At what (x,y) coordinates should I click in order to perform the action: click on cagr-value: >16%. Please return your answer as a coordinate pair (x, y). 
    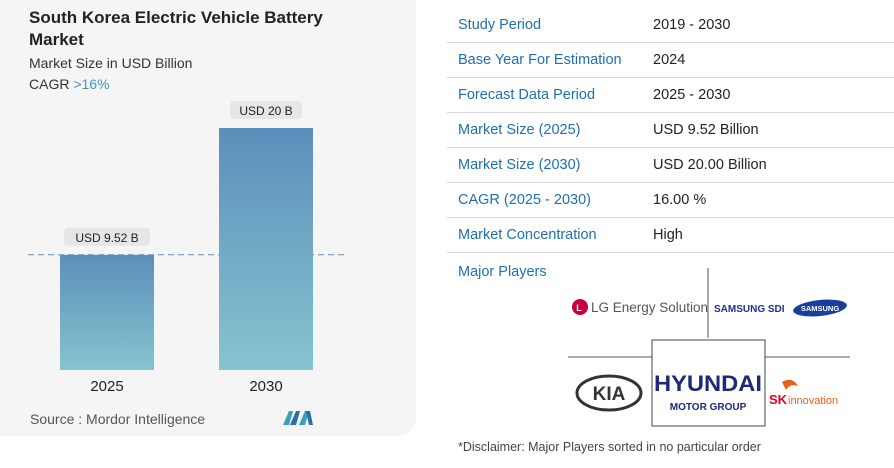
    Looking at the image, I should click on (91, 84).